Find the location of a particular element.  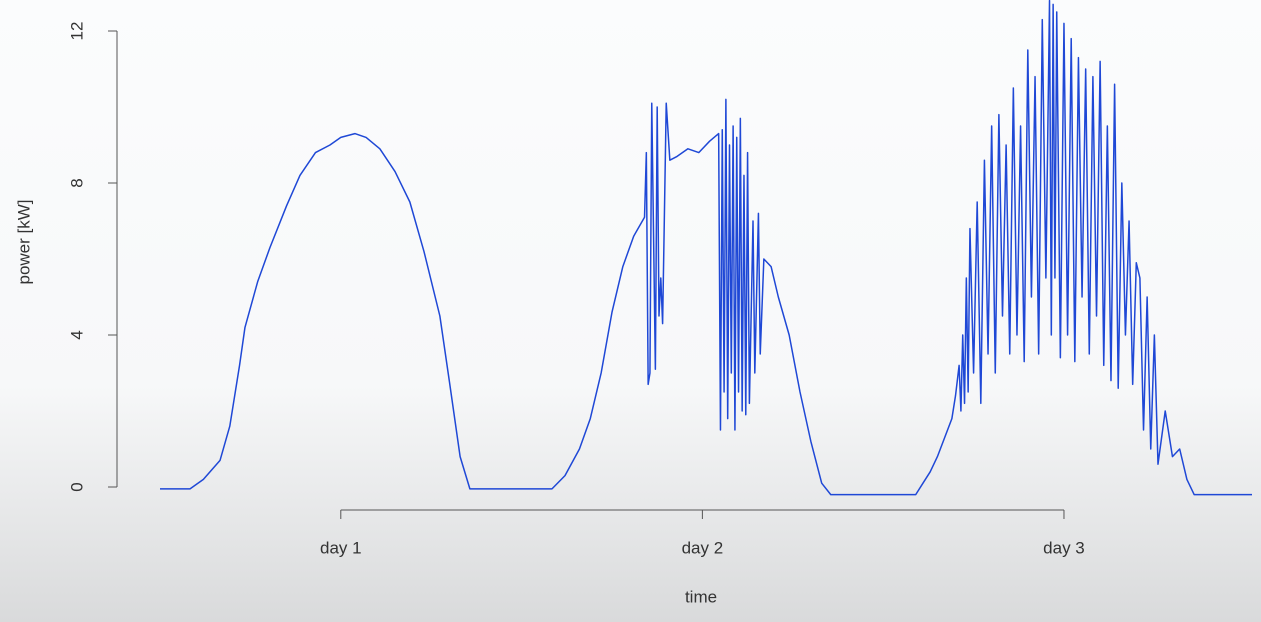

x-axis-label: time is located at coordinates (701, 596).